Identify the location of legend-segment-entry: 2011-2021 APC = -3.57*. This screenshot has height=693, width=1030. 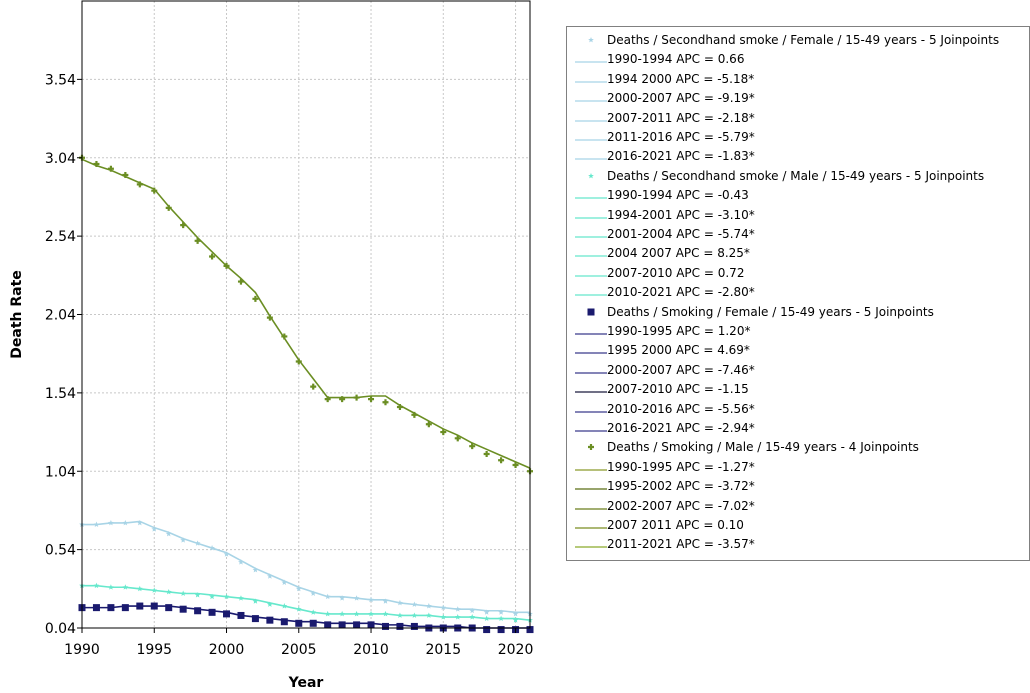
(798, 545).